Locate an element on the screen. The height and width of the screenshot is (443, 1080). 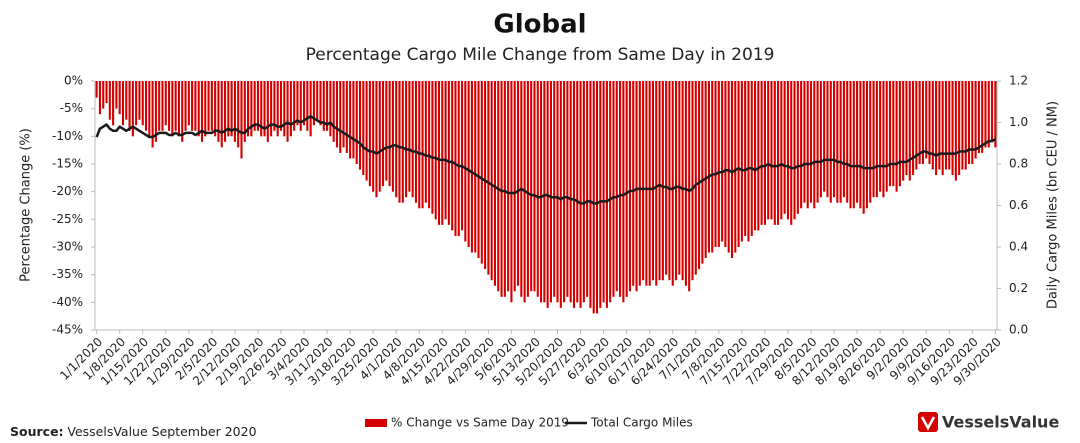
logo-text: VesselsValue is located at coordinates (1000, 422).